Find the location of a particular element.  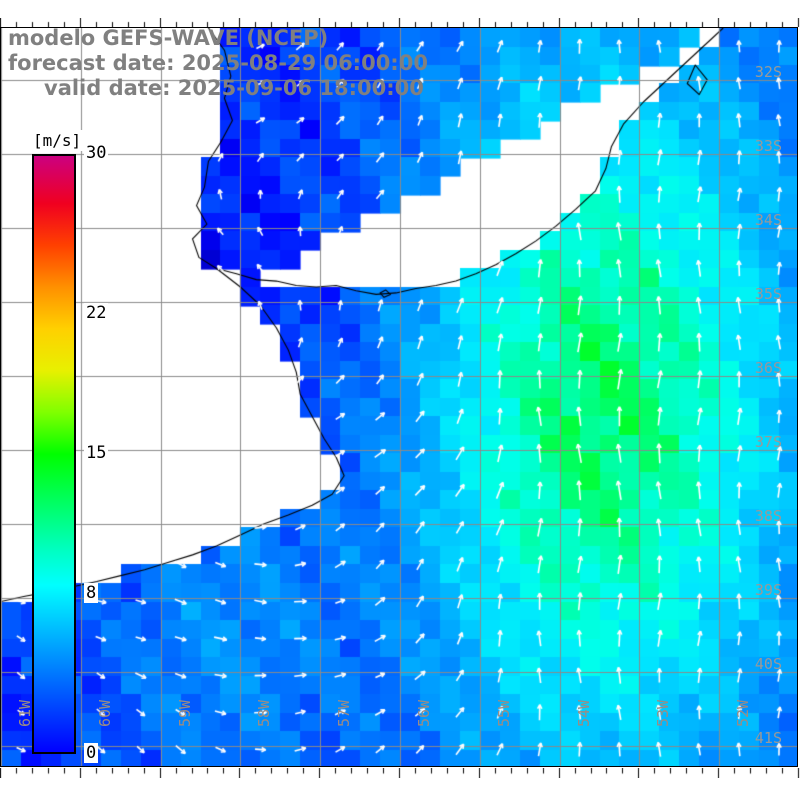

colorbar-gradient is located at coordinates (54, 454).